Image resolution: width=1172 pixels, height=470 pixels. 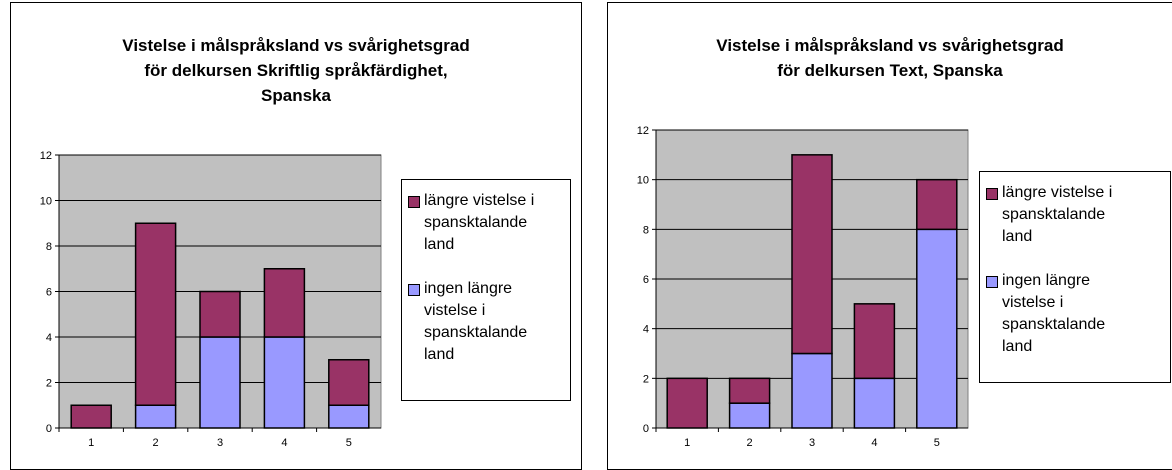 I want to click on title-line: för delkursen Text, Spanska, so click(x=890, y=70).